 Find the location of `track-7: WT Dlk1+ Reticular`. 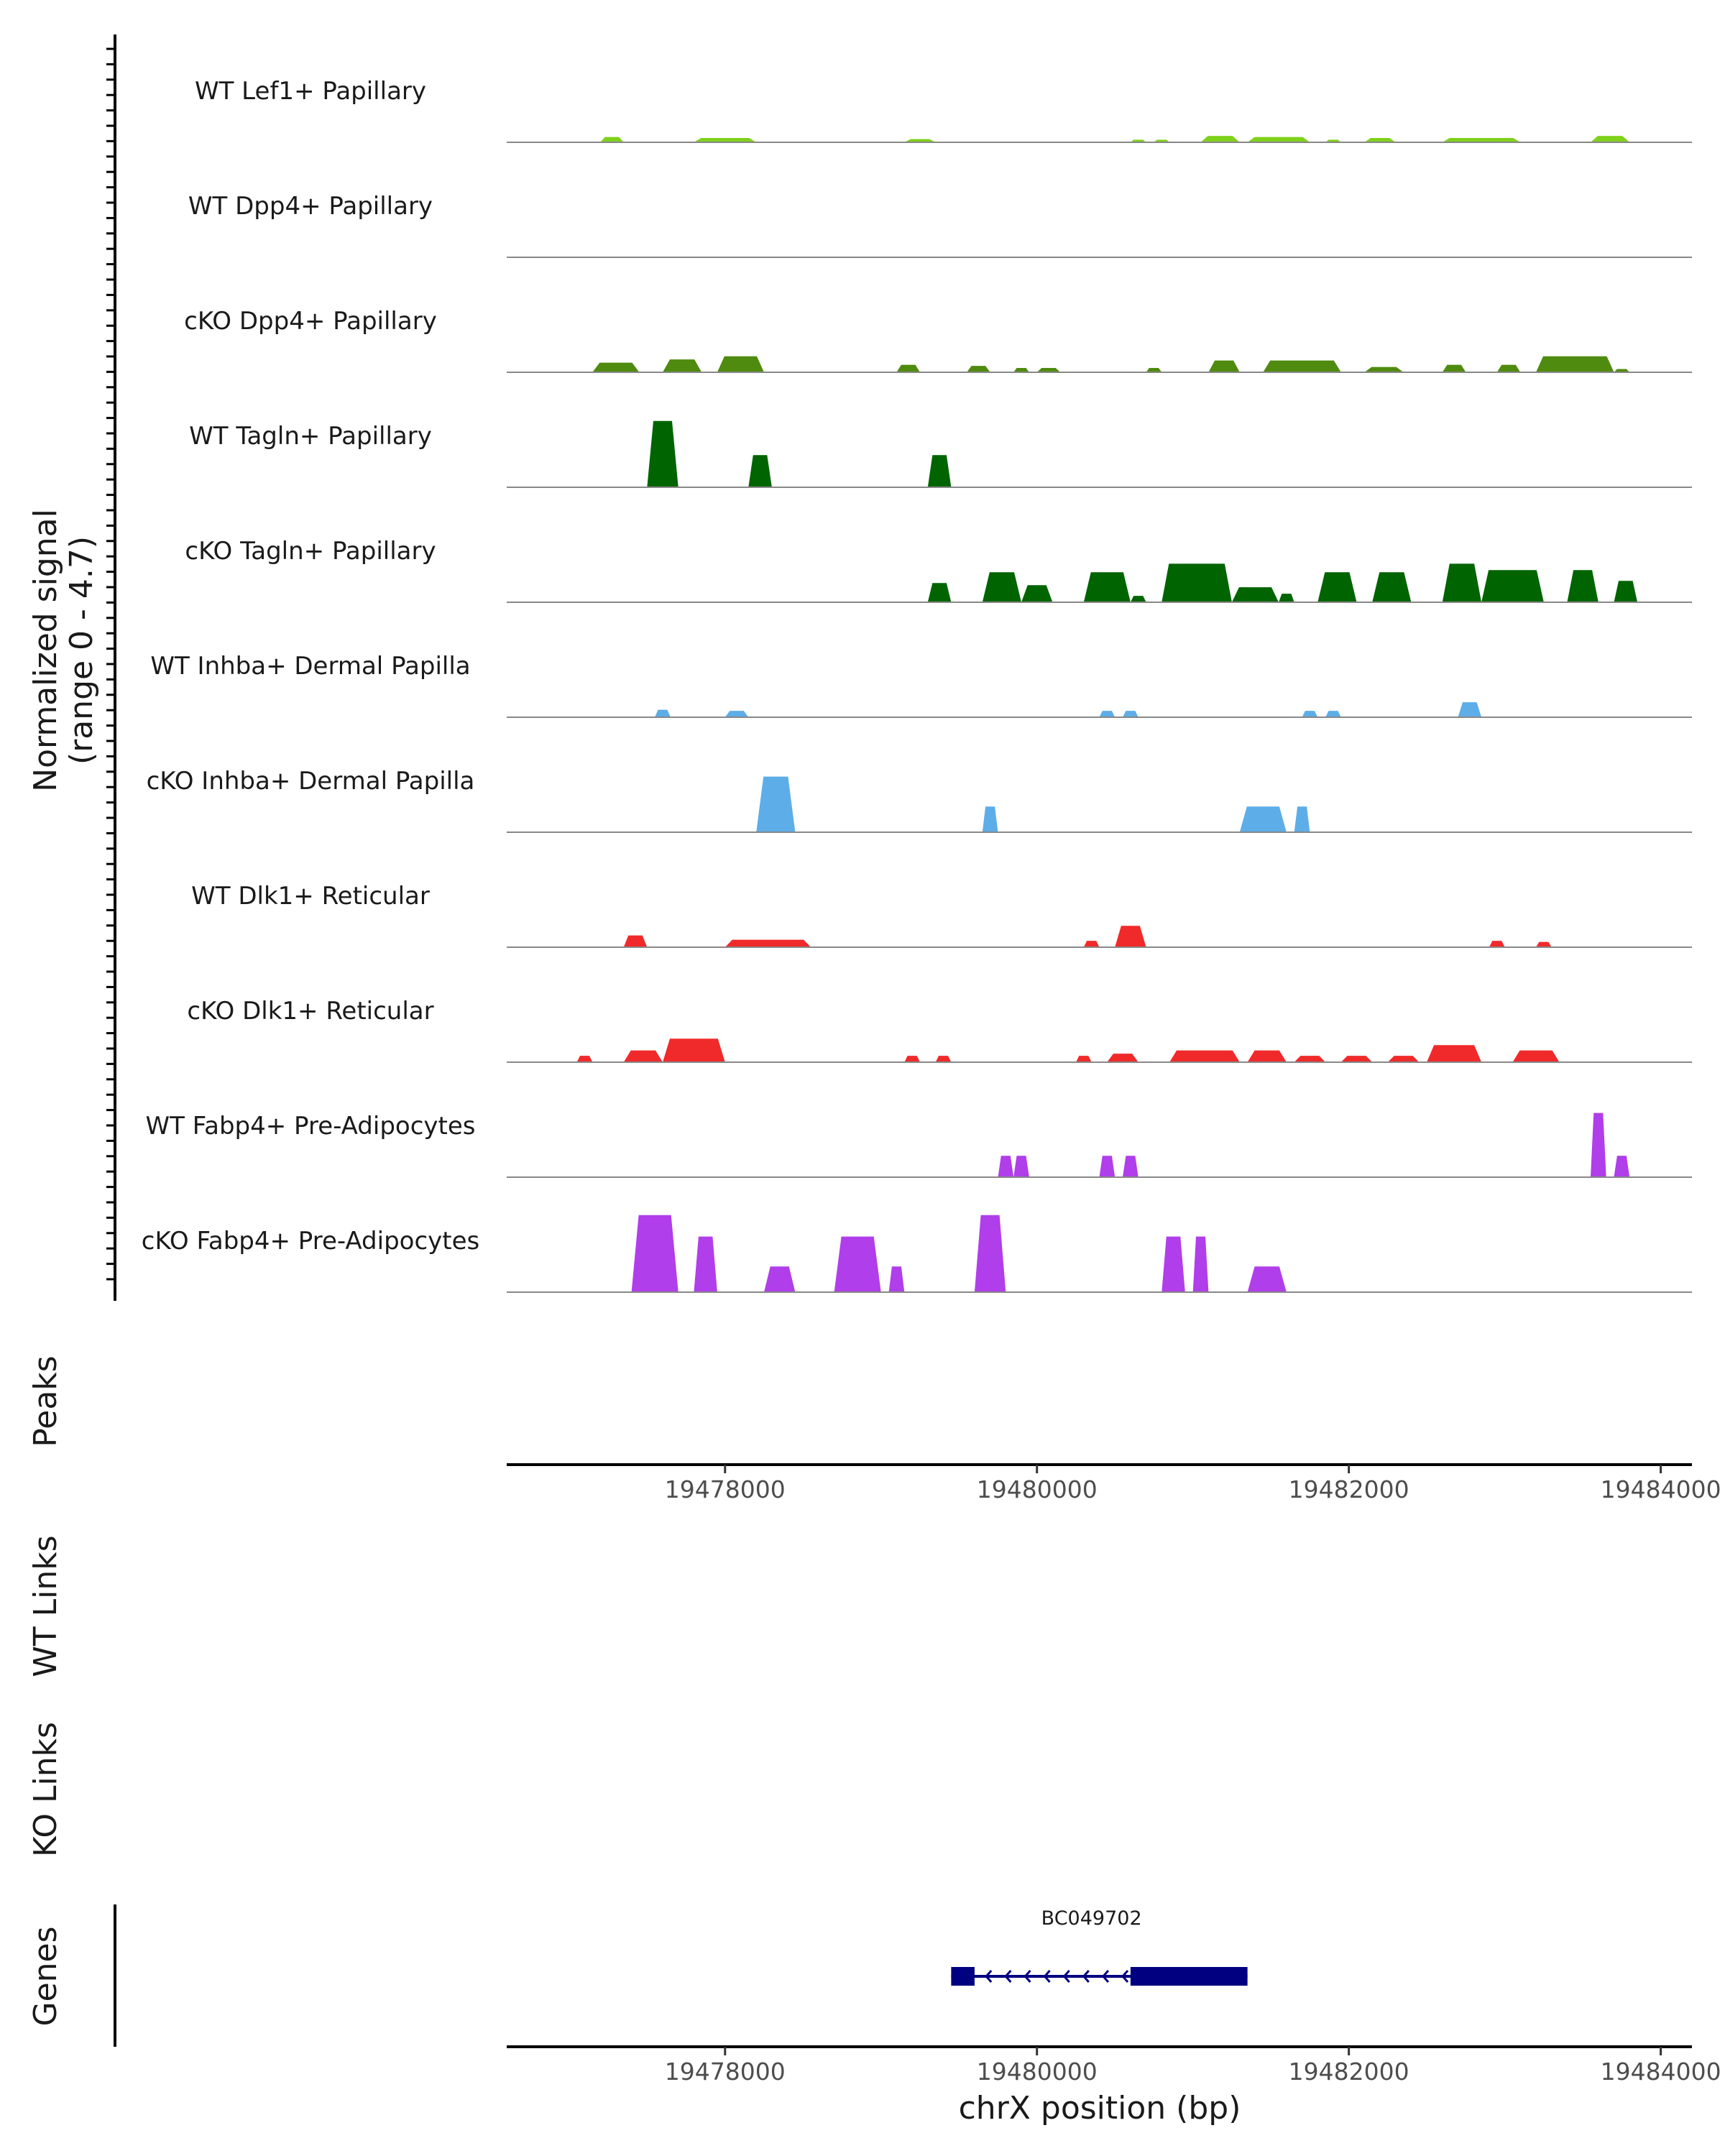

track-7: WT Dlk1+ Reticular is located at coordinates (941, 915).